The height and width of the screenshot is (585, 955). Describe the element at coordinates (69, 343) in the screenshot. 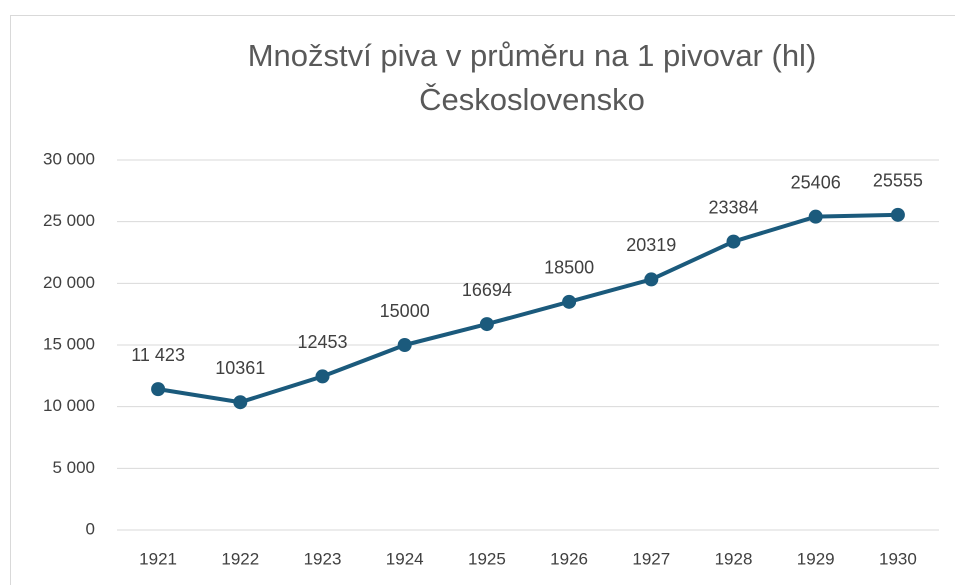

I see `y-tick-label: 15 000` at that location.